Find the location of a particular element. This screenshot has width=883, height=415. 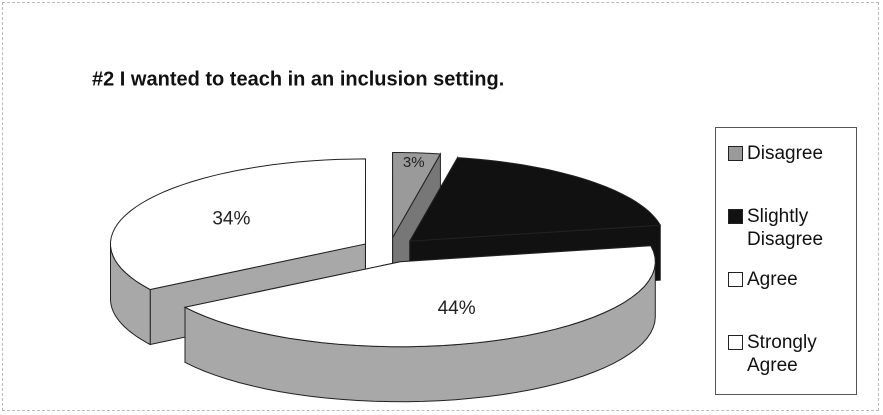

legend-label: Agree is located at coordinates (772, 279).